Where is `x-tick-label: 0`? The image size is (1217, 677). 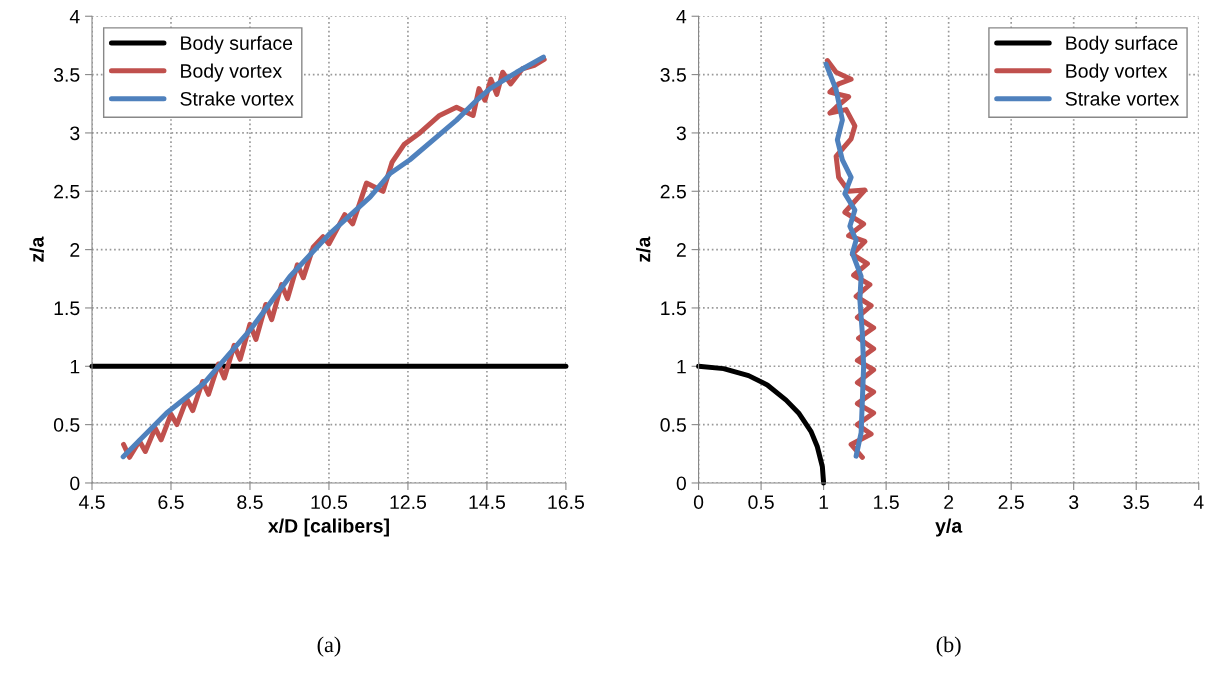 x-tick-label: 0 is located at coordinates (698, 502).